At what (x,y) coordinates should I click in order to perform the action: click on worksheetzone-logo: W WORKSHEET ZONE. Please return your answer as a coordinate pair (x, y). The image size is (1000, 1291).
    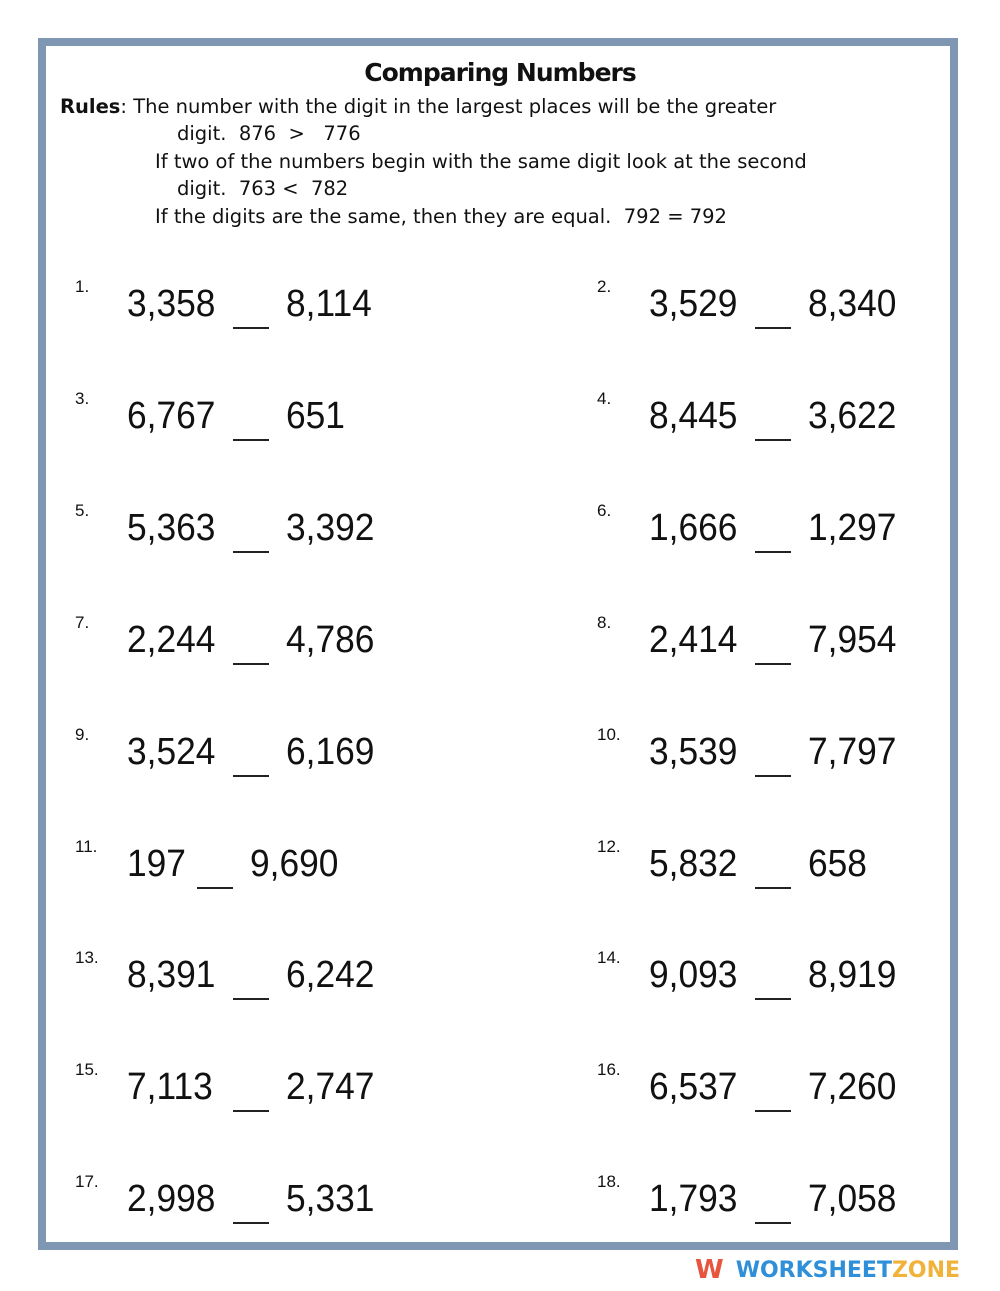
    Looking at the image, I should click on (827, 1270).